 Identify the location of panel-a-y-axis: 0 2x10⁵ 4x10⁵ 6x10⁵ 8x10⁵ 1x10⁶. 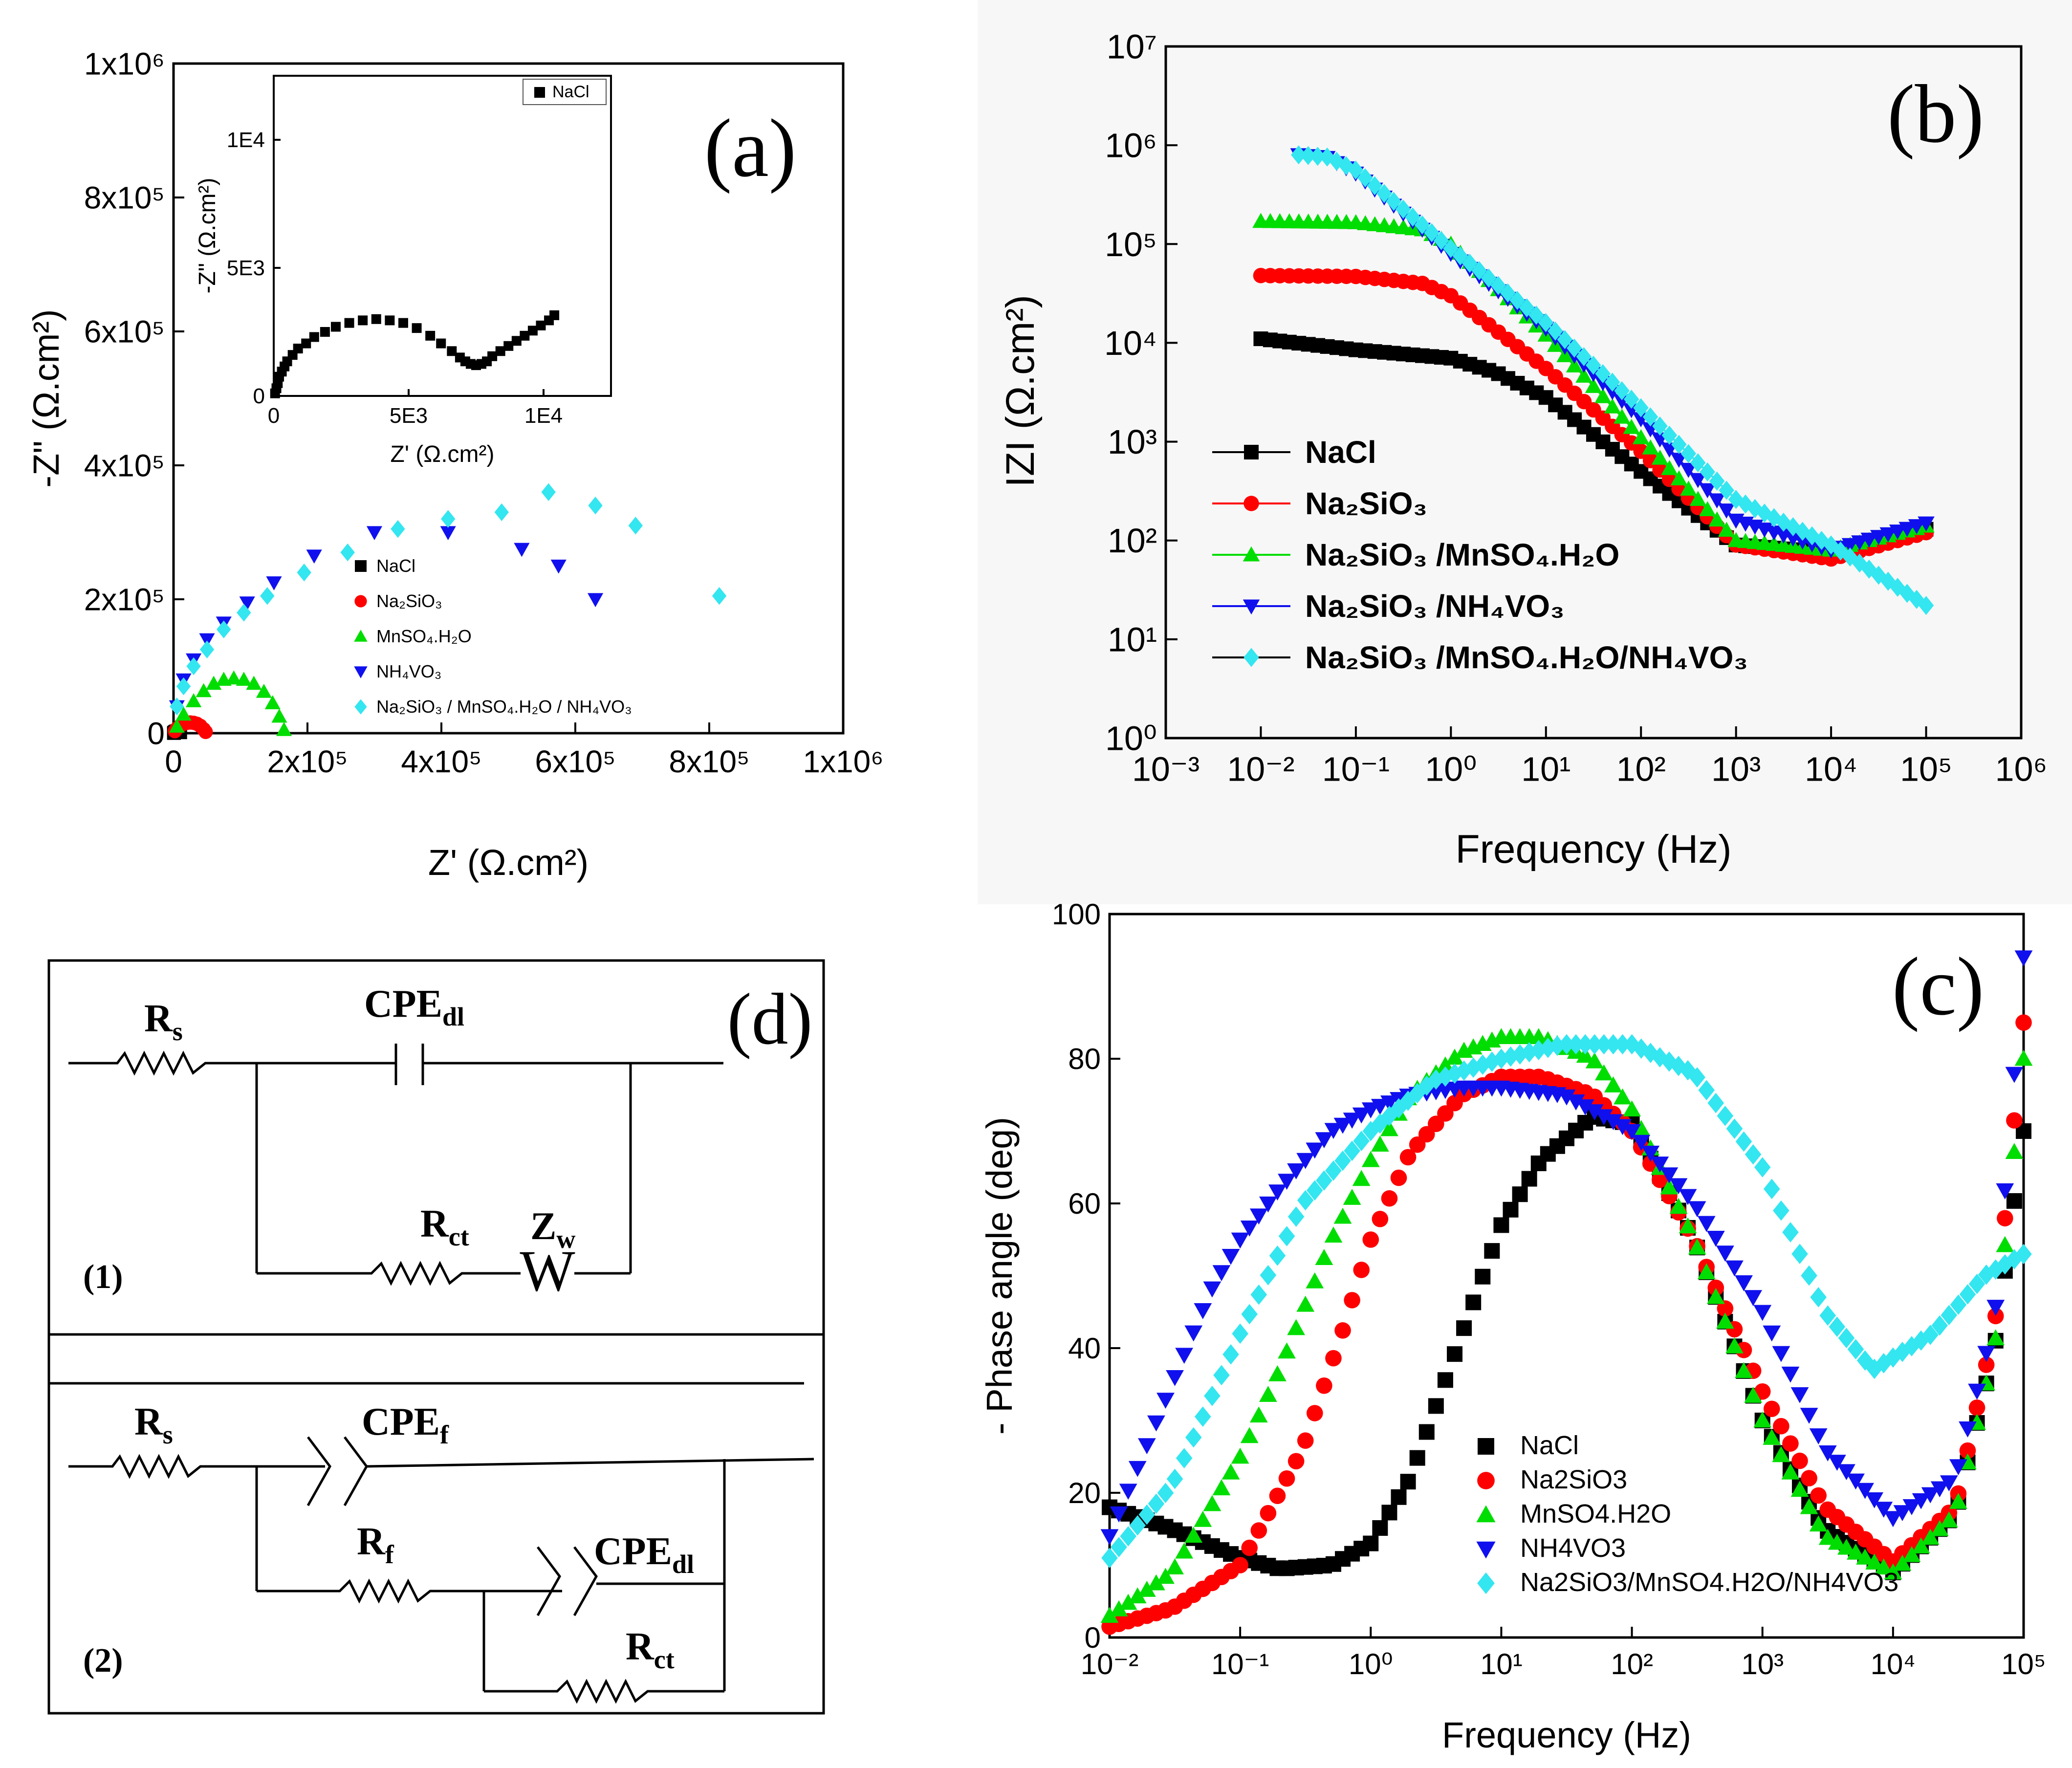
(134, 398).